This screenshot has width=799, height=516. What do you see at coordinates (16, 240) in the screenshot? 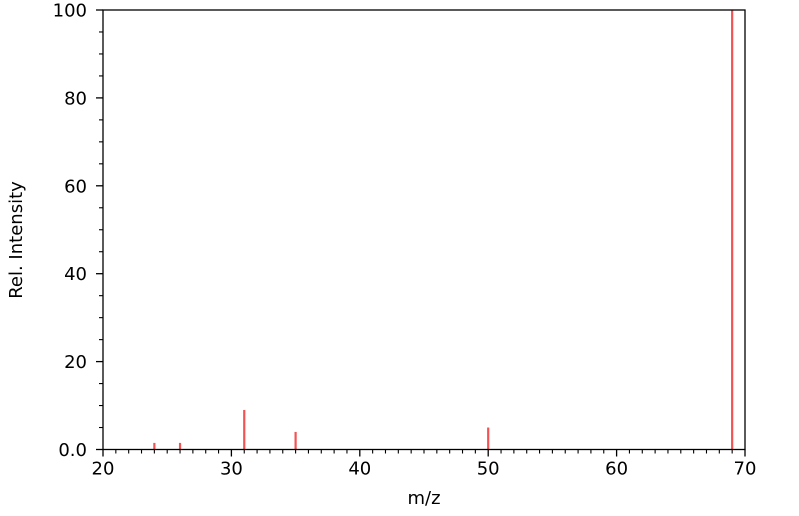
I see `y-axis-label: Rel. Intensity` at bounding box center [16, 240].